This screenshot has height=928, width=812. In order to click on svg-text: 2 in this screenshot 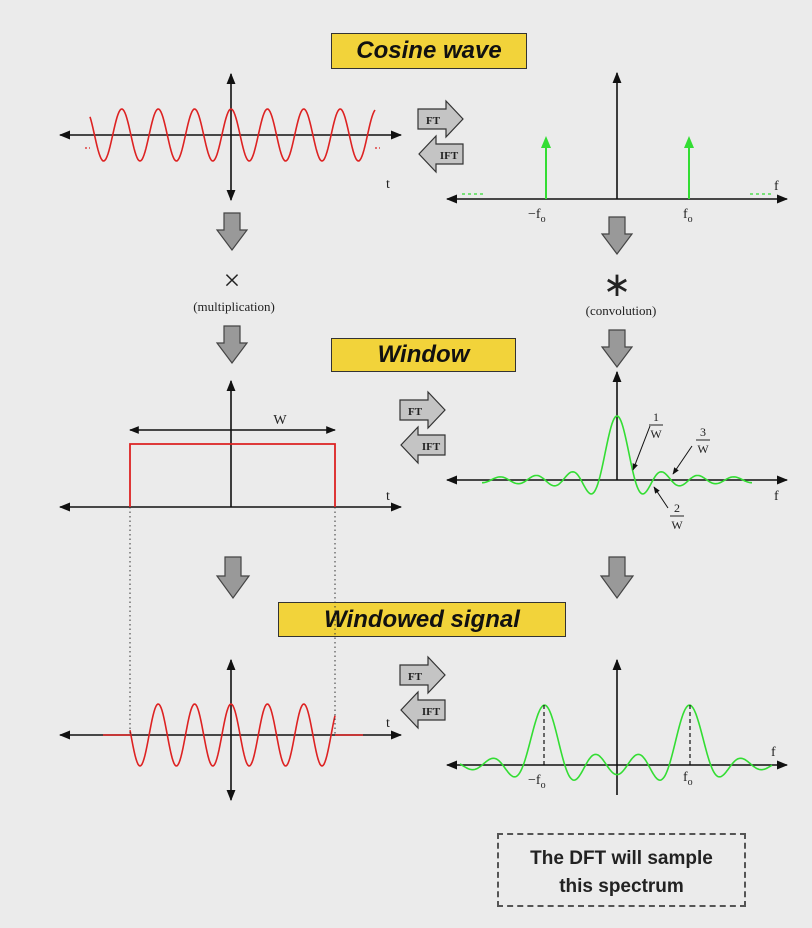, I will do `click(677, 508)`.